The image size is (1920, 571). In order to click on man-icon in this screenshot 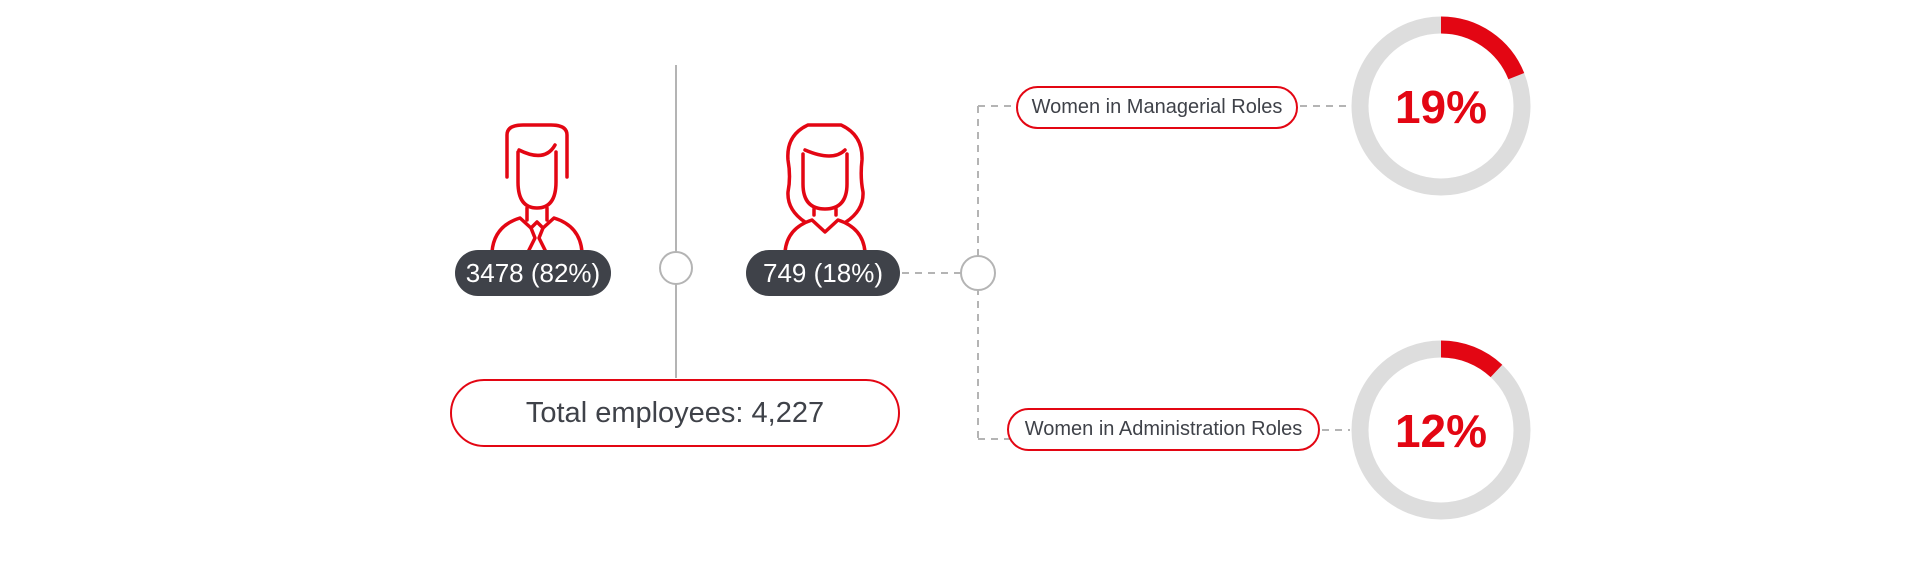, I will do `click(537, 188)`.